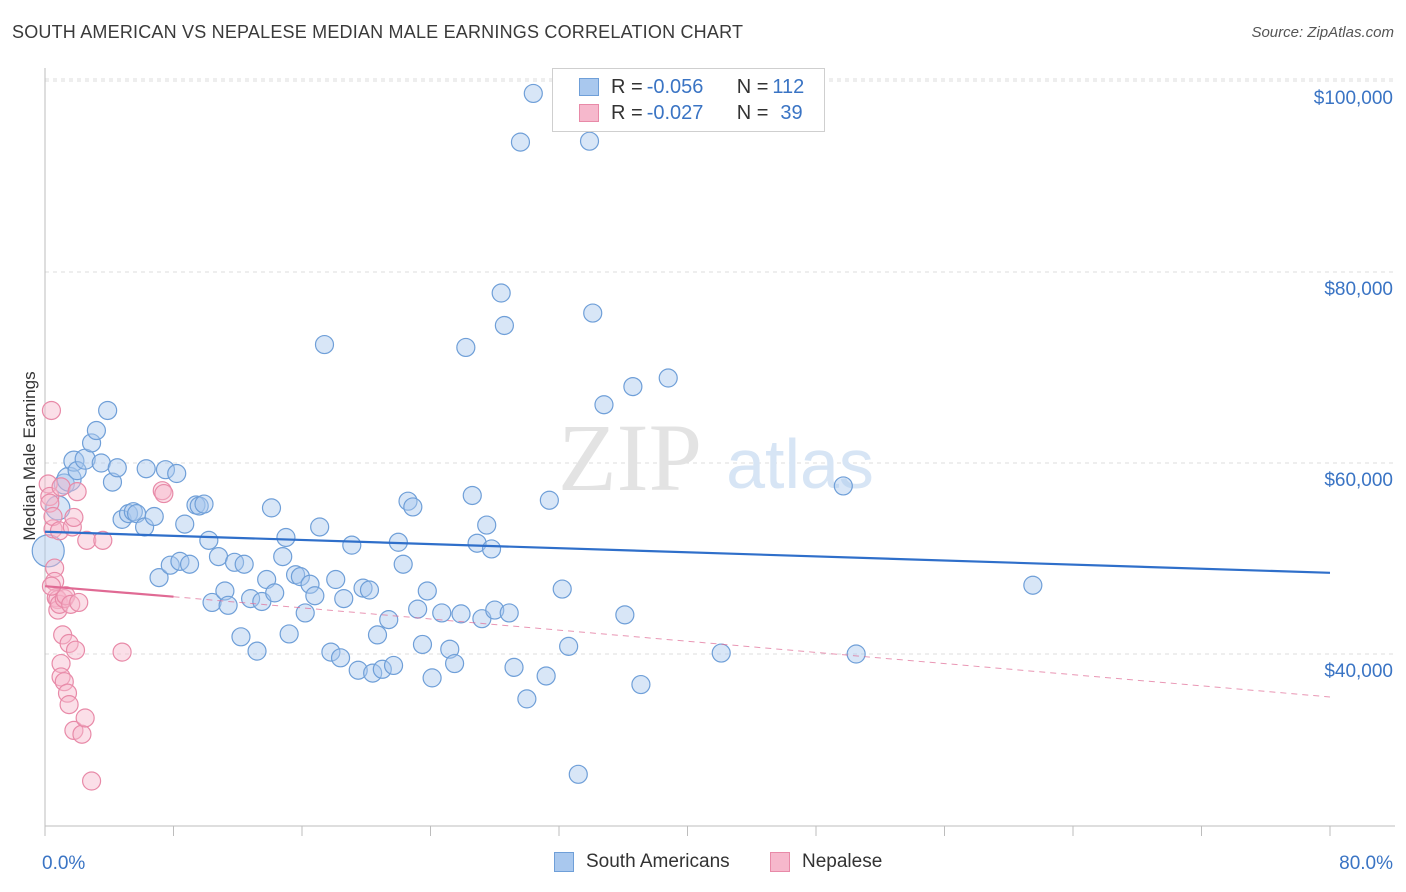  Describe the element at coordinates (675, 86) in the screenshot. I see `legend-r-value: -0.056` at that location.